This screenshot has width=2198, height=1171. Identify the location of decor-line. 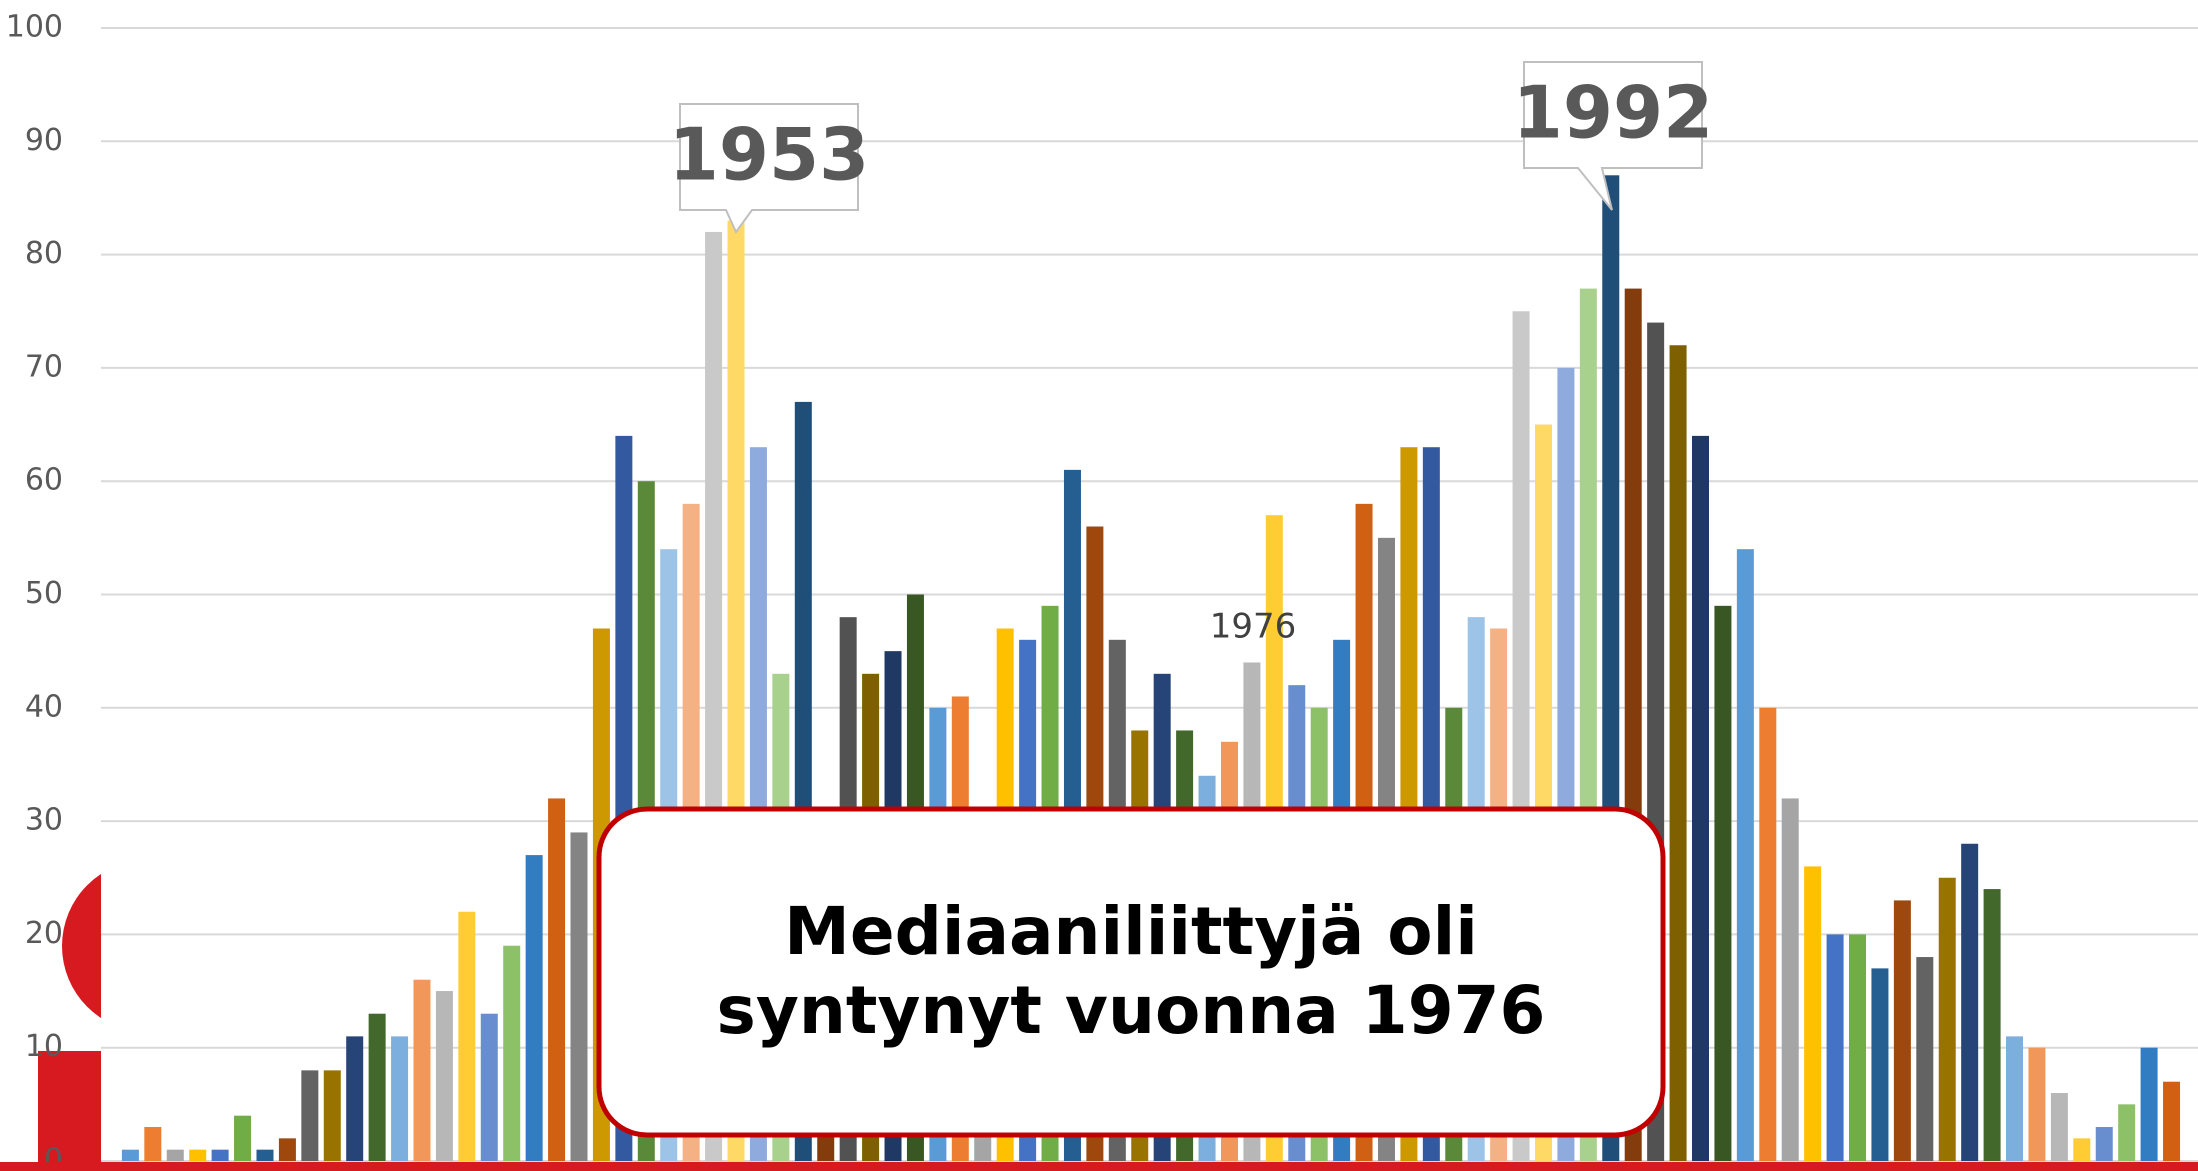
(1099, 1166).